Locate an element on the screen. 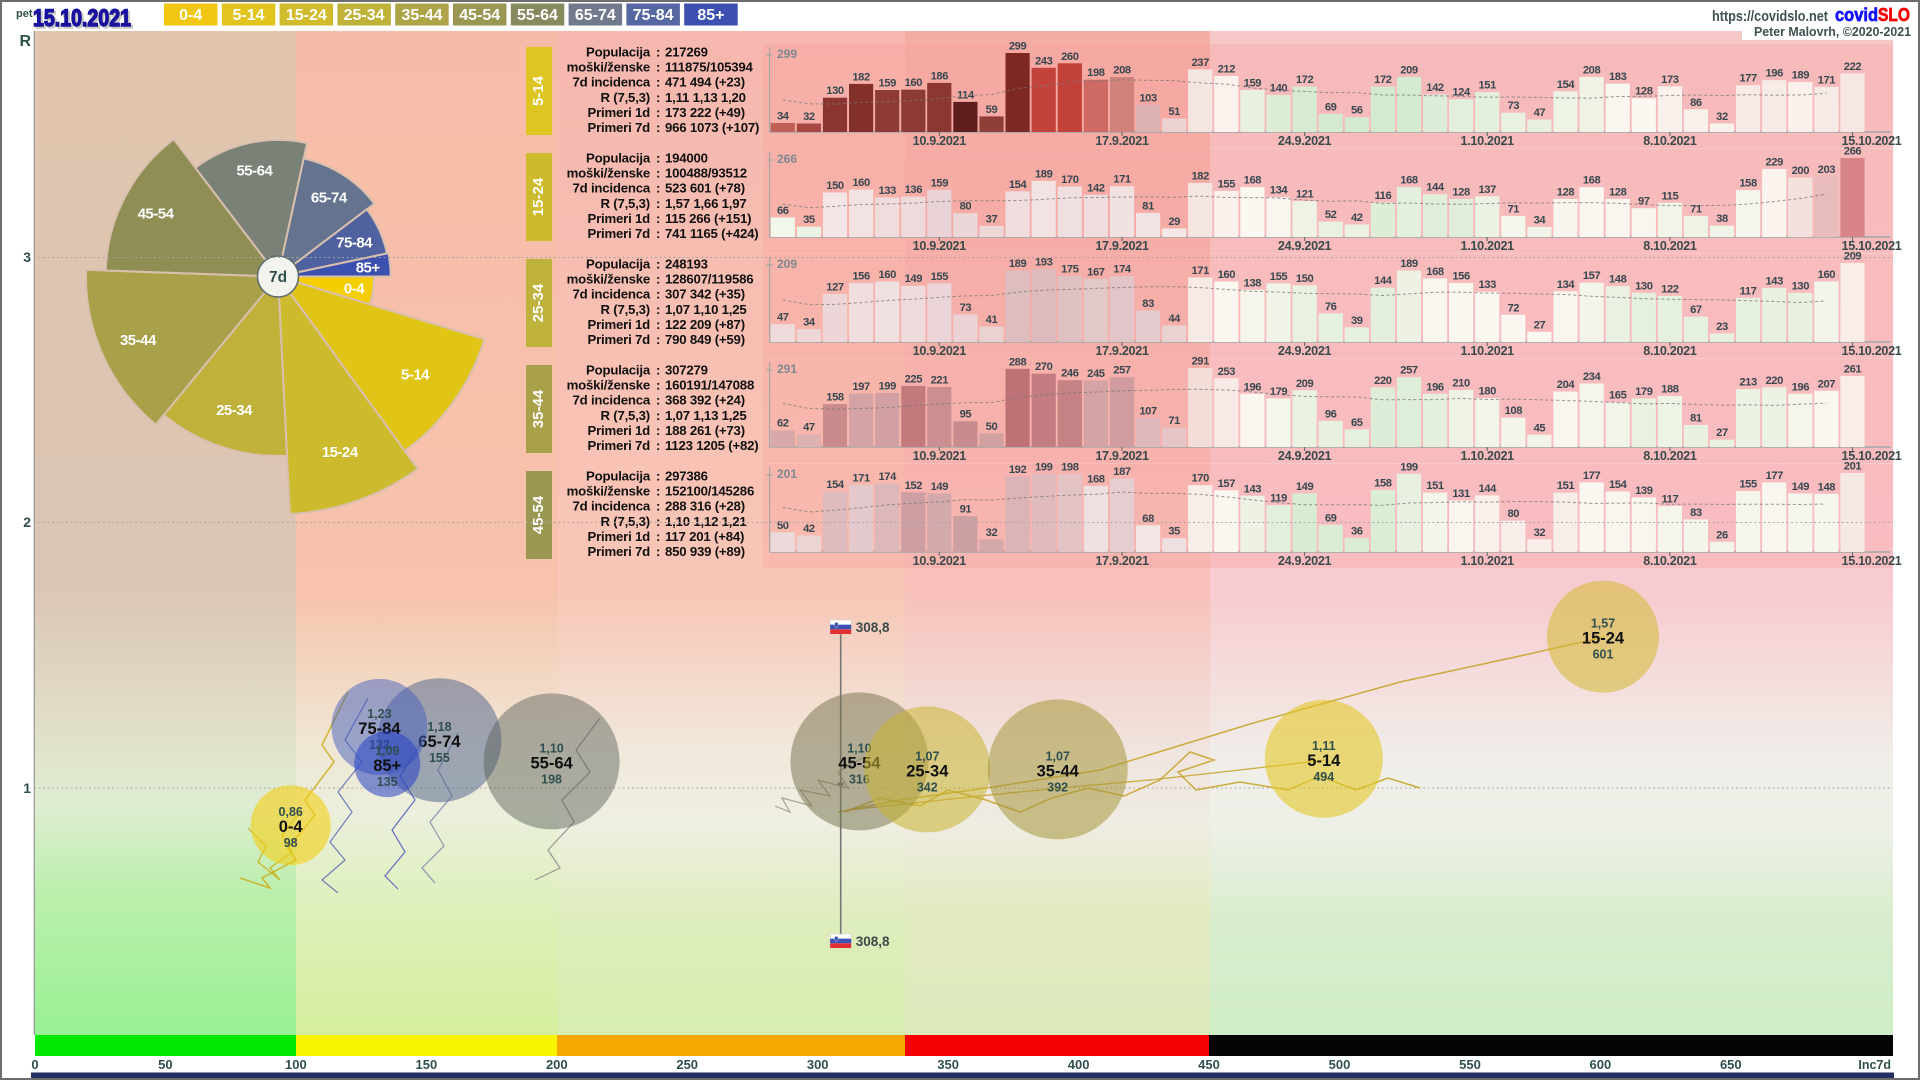 The image size is (1920, 1085). svg-text: 121 is located at coordinates (1305, 195).